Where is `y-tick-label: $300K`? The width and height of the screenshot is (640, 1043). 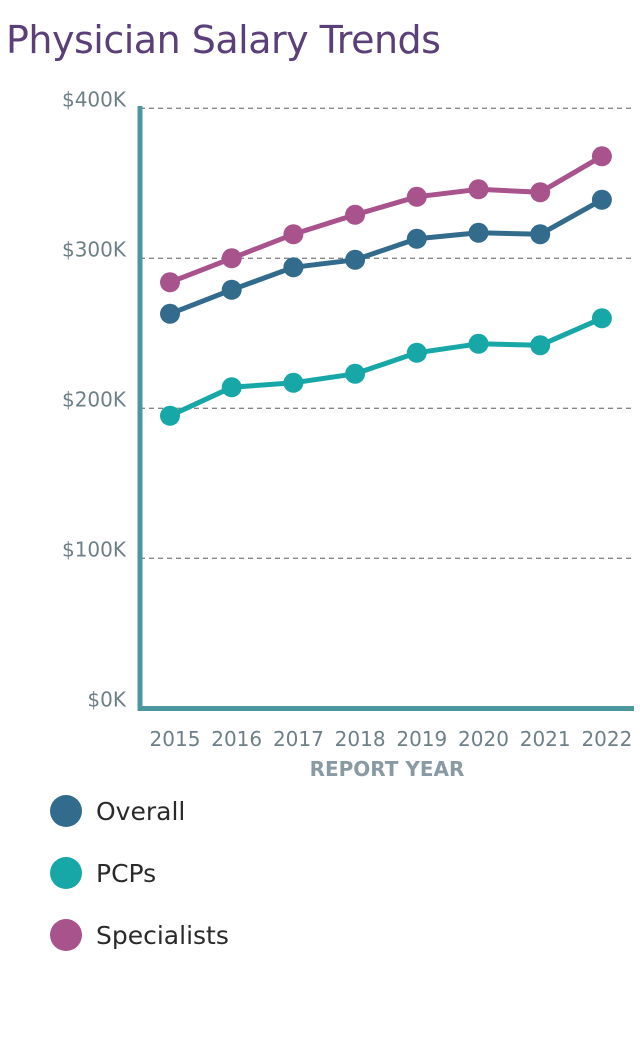 y-tick-label: $300K is located at coordinates (94, 249).